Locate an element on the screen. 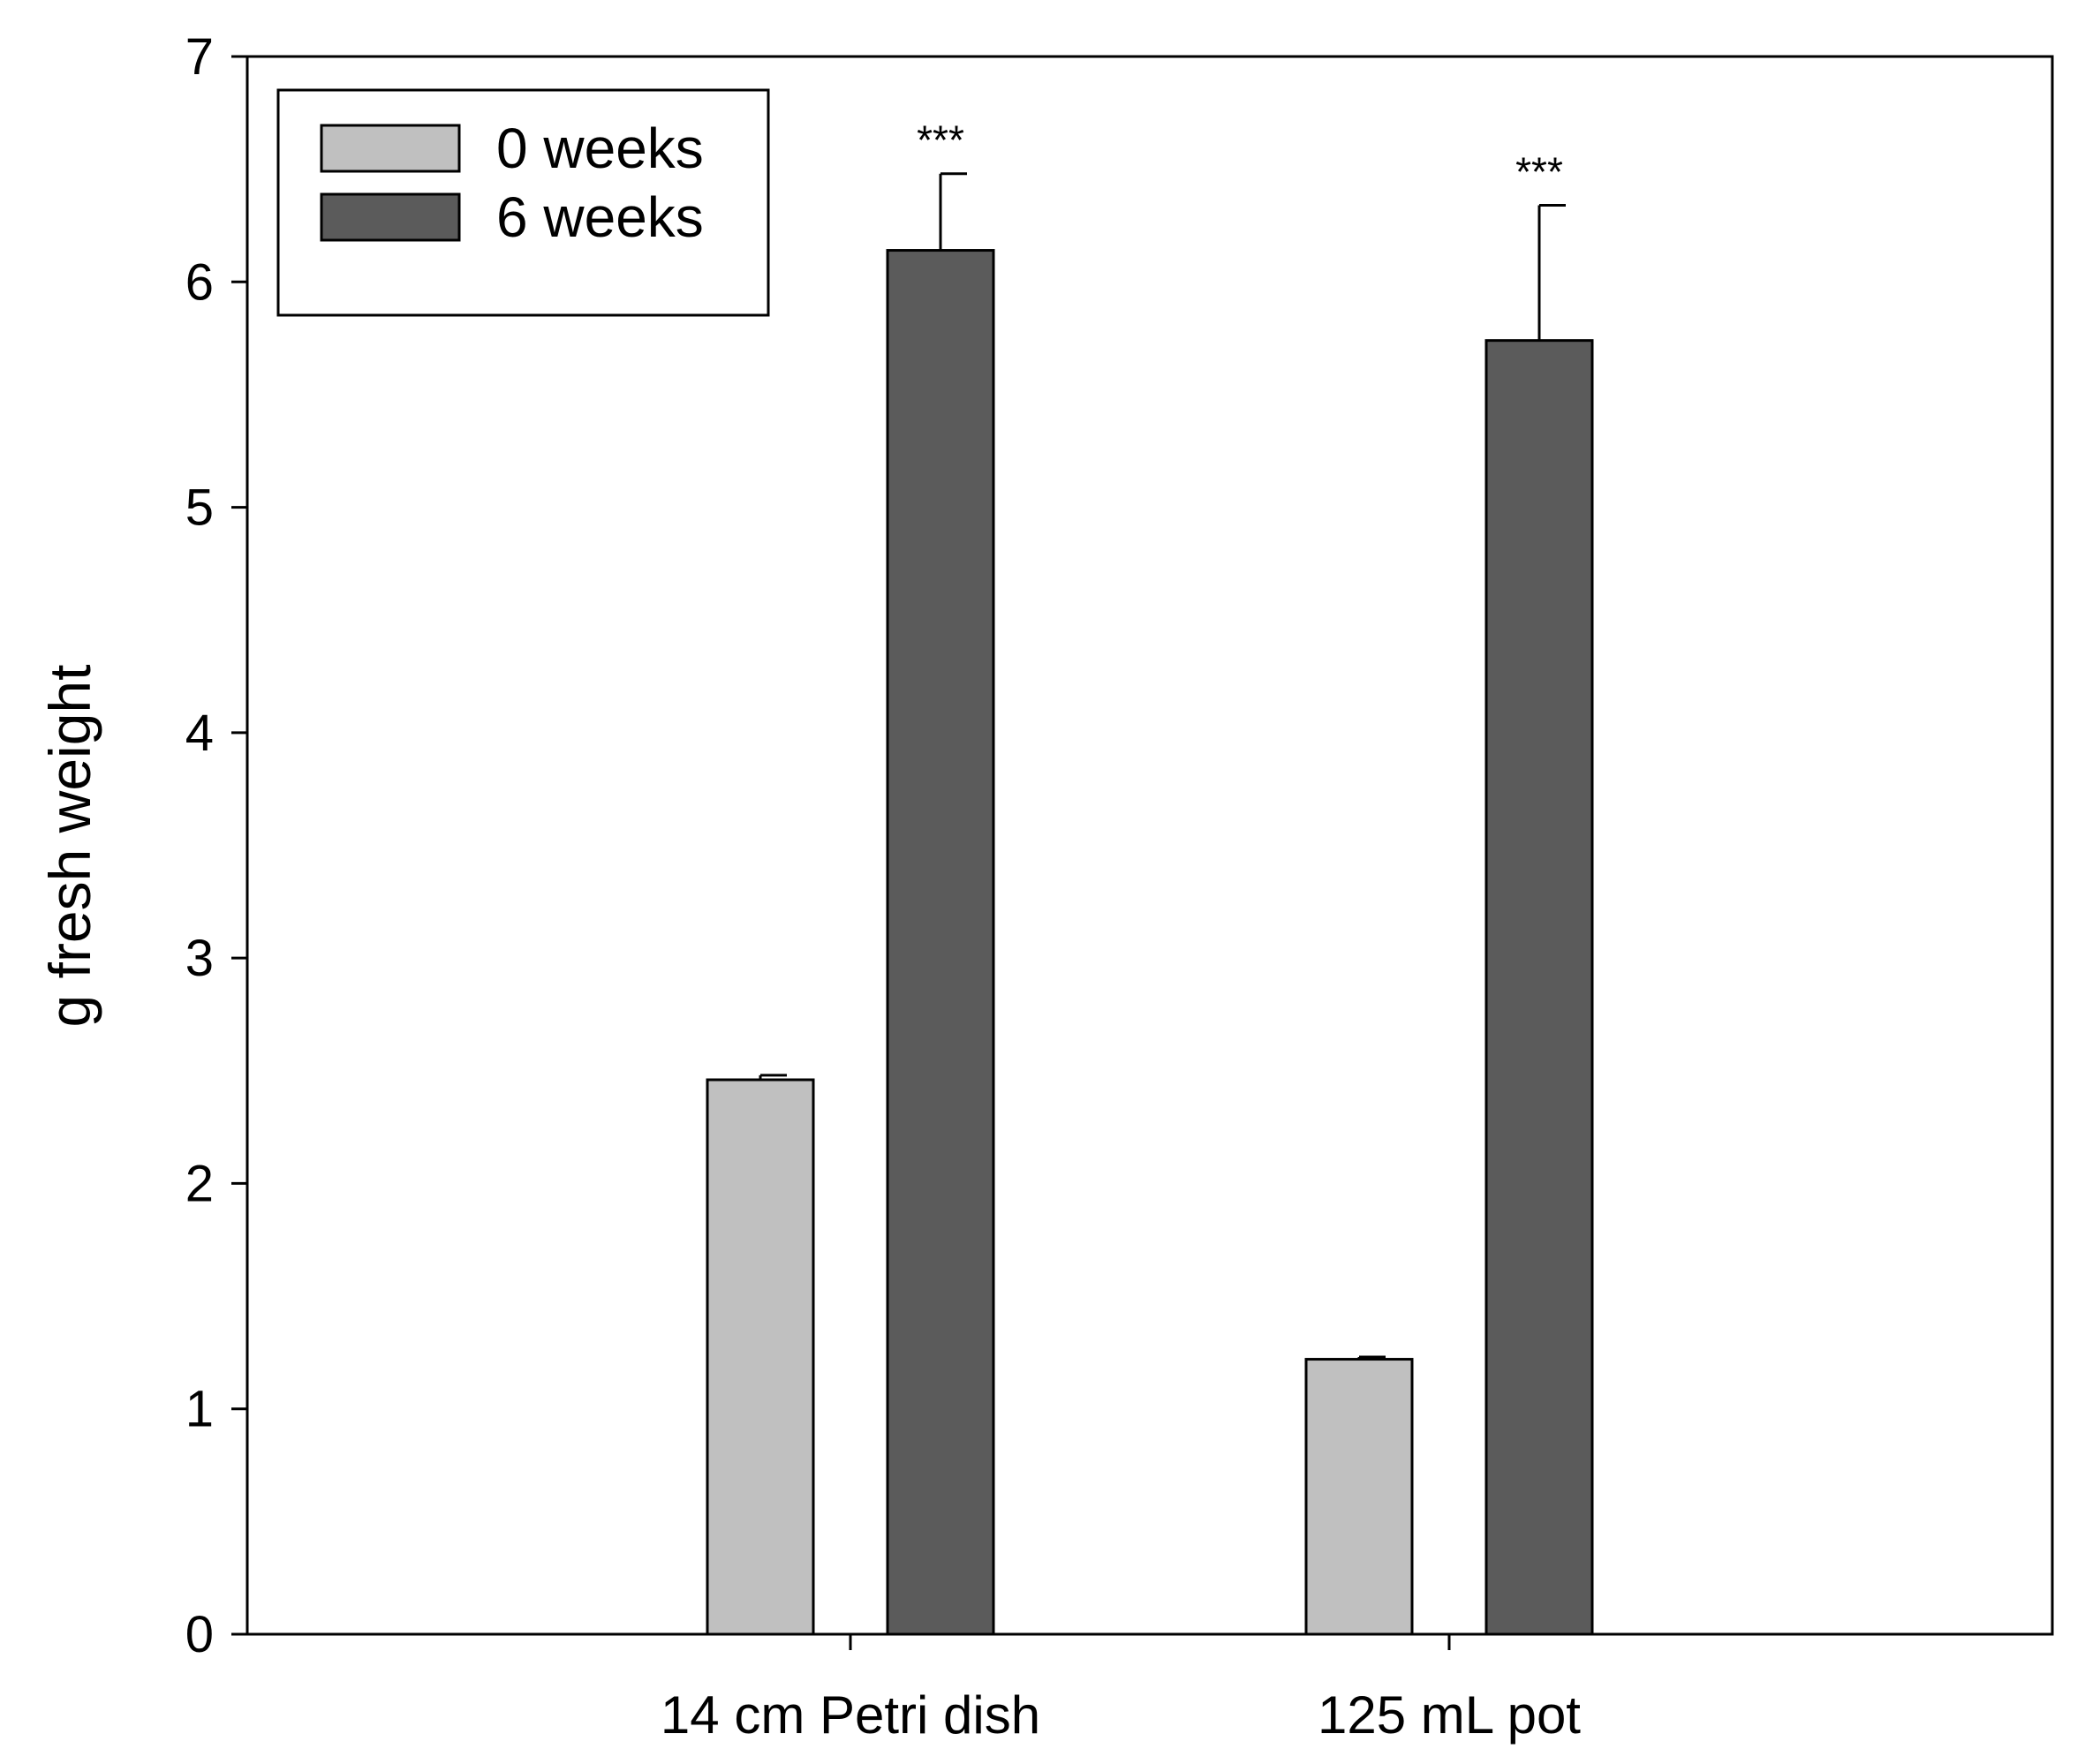 The image size is (2085, 1764). y-tick-label: 5 is located at coordinates (199, 508).